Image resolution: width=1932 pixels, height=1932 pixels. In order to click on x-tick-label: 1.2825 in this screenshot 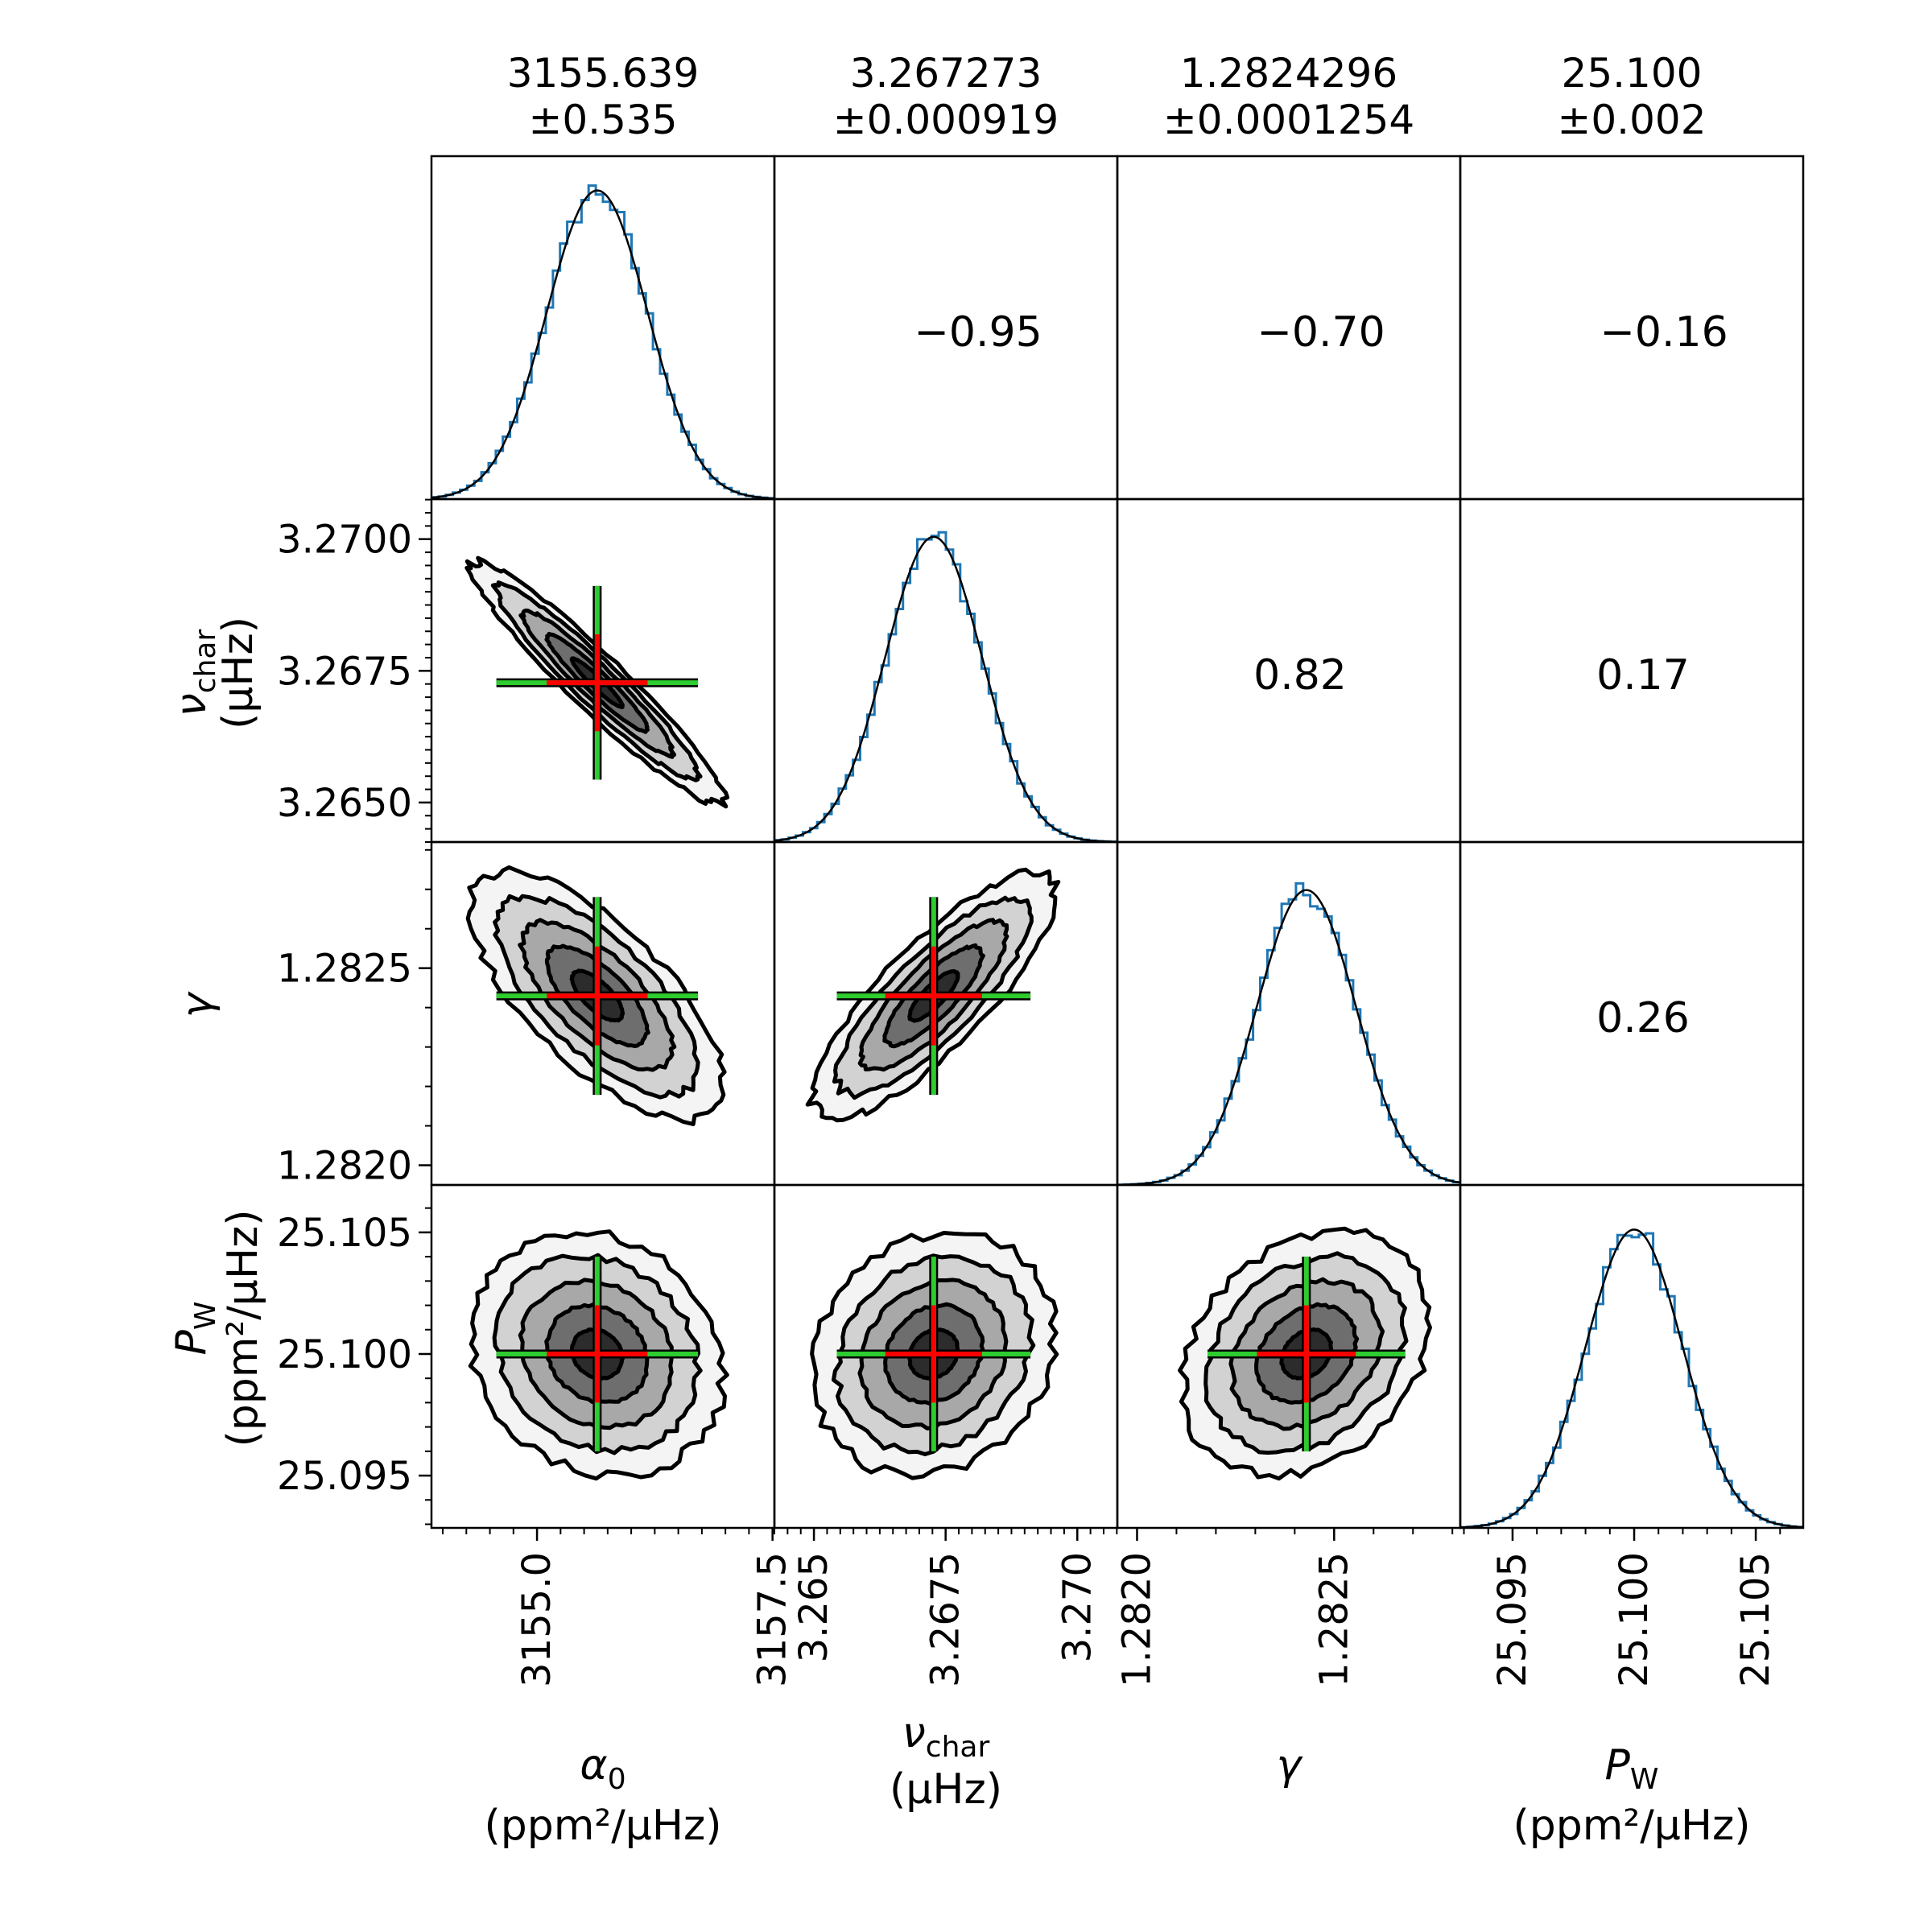, I will do `click(1333, 1619)`.